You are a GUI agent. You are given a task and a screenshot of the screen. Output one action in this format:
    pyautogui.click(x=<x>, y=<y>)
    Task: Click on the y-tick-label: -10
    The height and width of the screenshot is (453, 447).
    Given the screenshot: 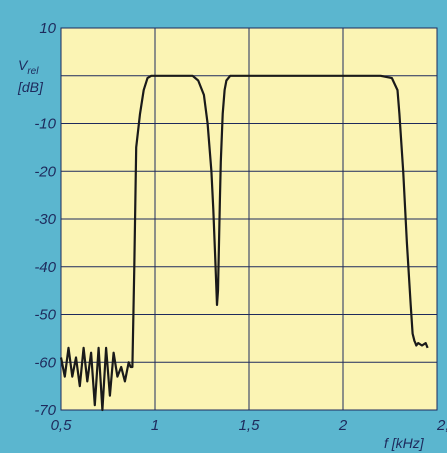 What is the action you would take?
    pyautogui.click(x=45, y=124)
    